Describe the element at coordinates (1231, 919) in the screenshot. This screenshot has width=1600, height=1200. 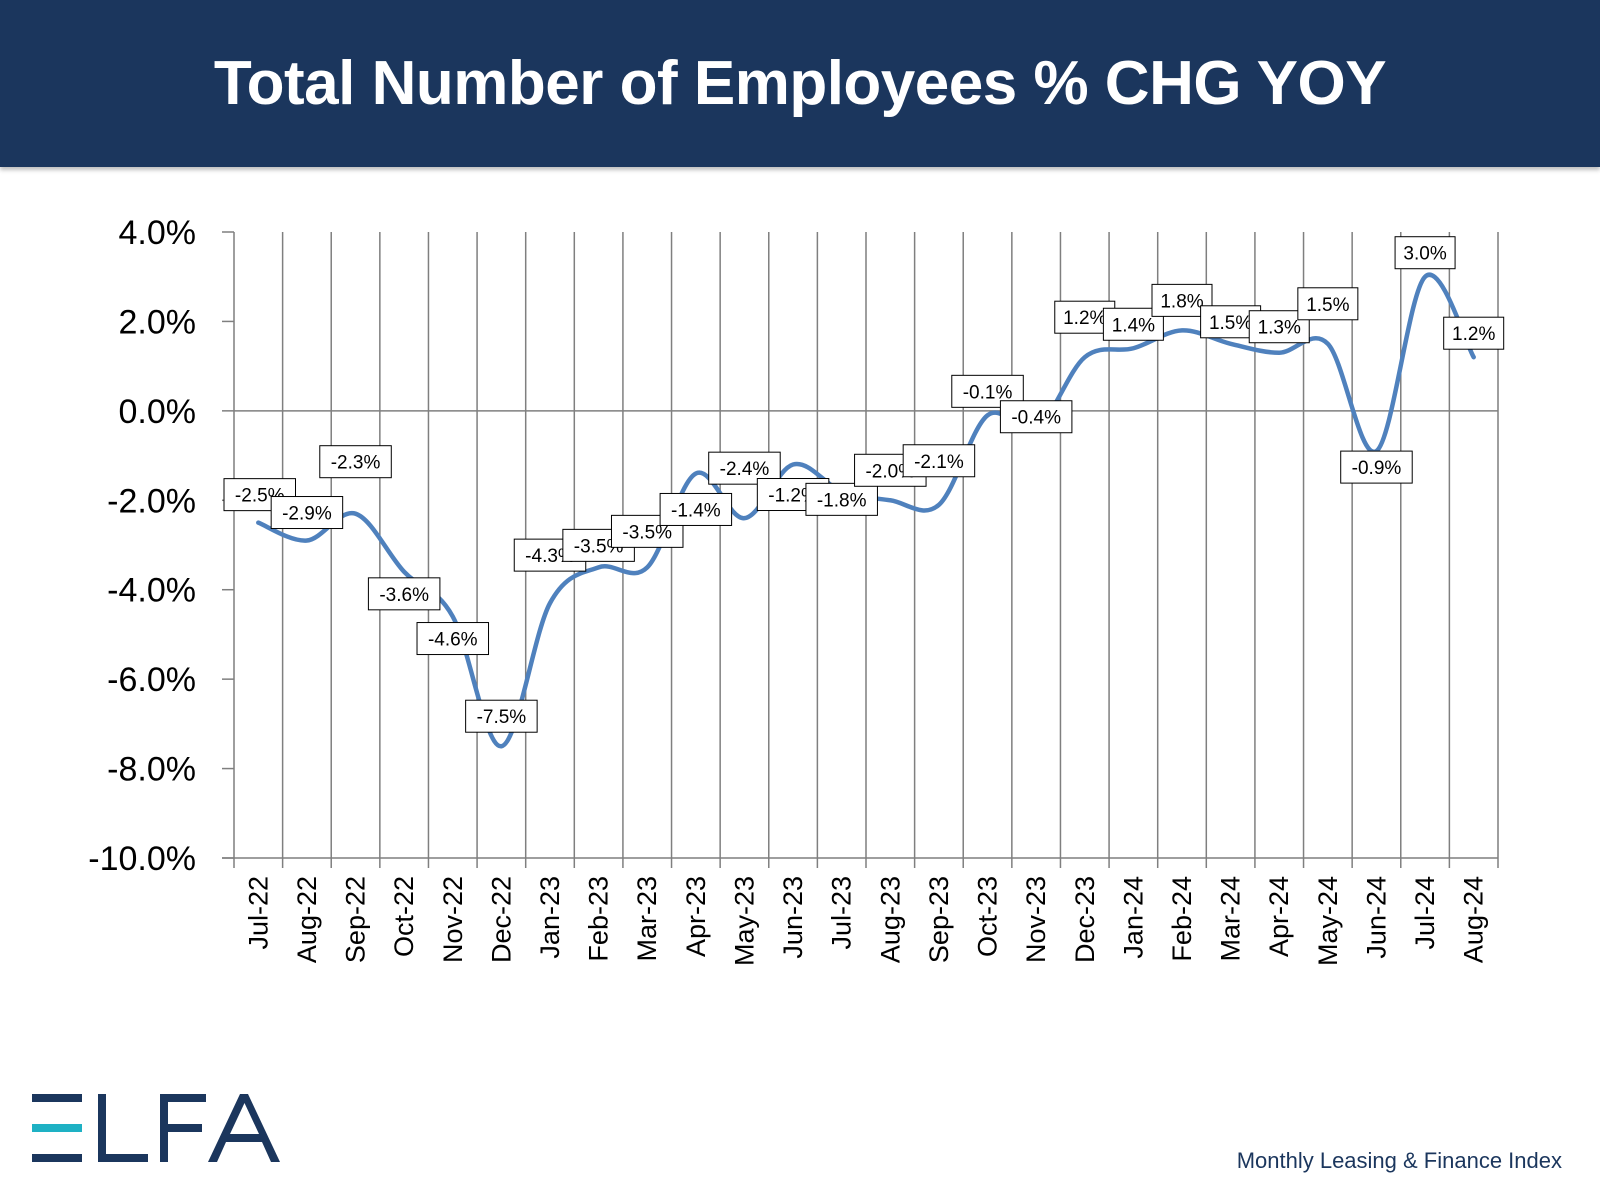
I see `x-tick-label: Mar-24` at that location.